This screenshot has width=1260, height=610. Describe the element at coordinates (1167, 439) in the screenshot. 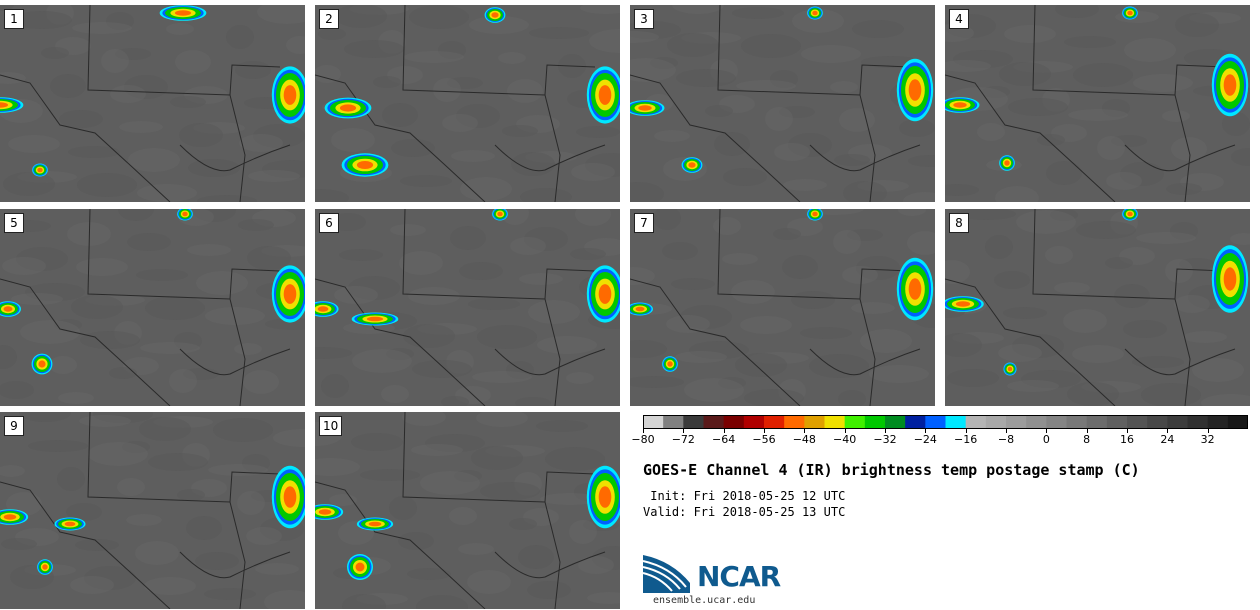

I see `colorbar-tick-label: 24` at that location.